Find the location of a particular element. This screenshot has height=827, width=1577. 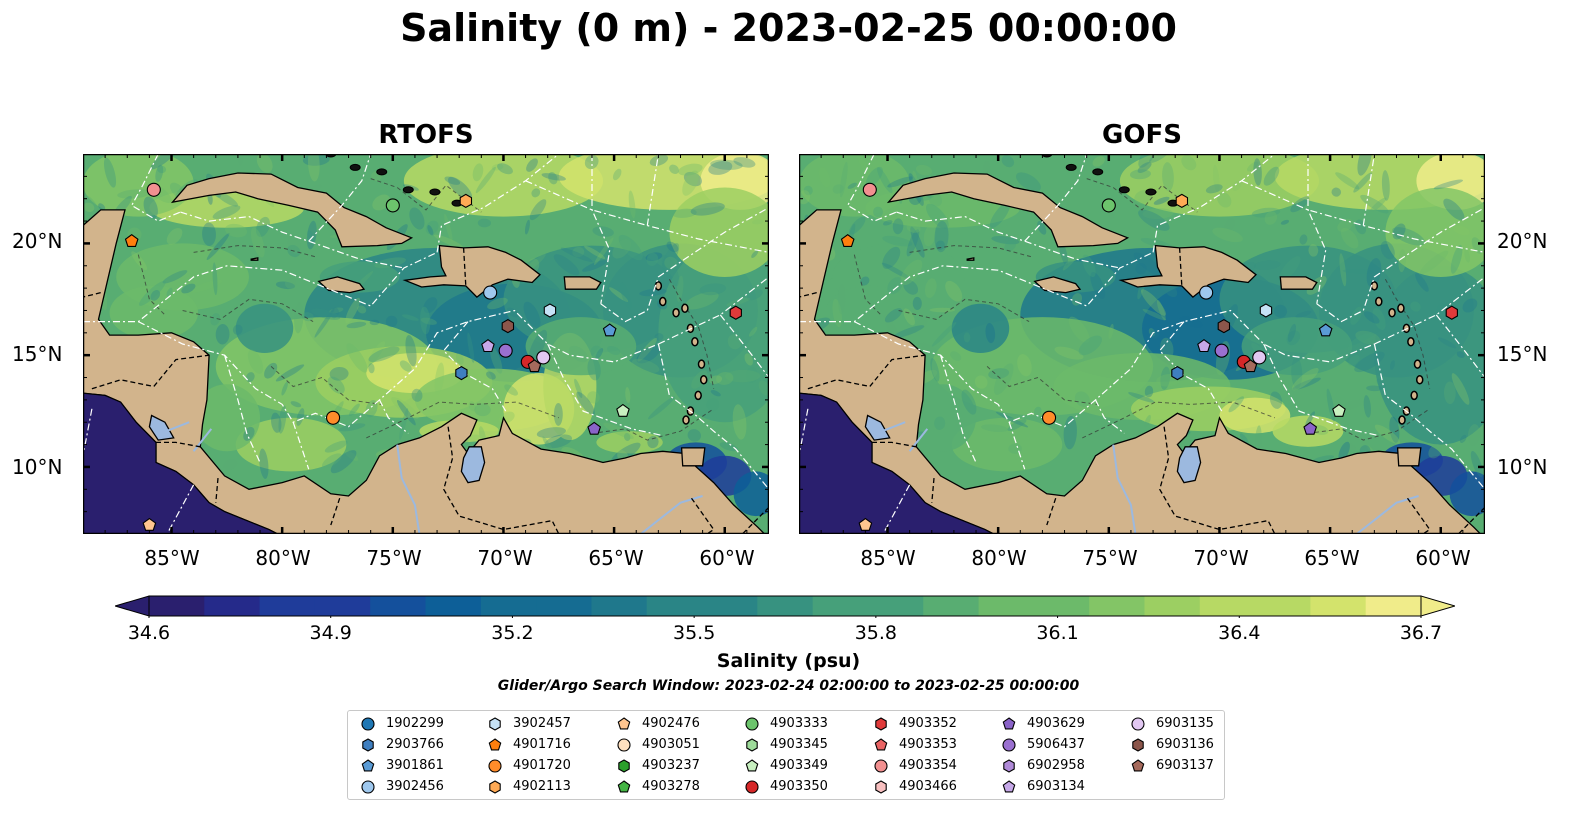

legend-label: 3901861 is located at coordinates (415, 765).